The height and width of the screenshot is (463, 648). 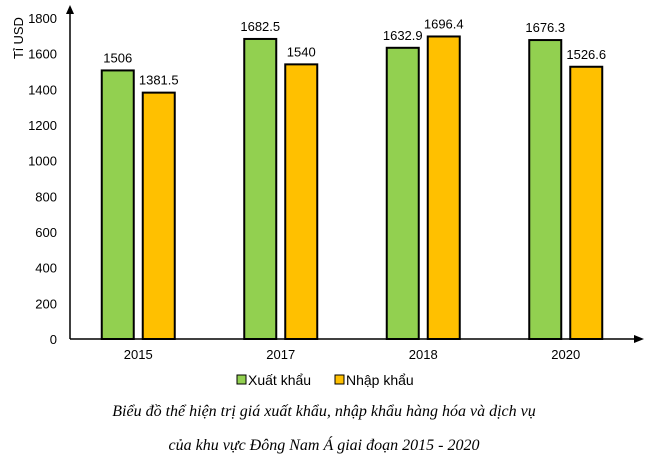 What do you see at coordinates (639, 339) in the screenshot?
I see `x-axis-arrow-icon` at bounding box center [639, 339].